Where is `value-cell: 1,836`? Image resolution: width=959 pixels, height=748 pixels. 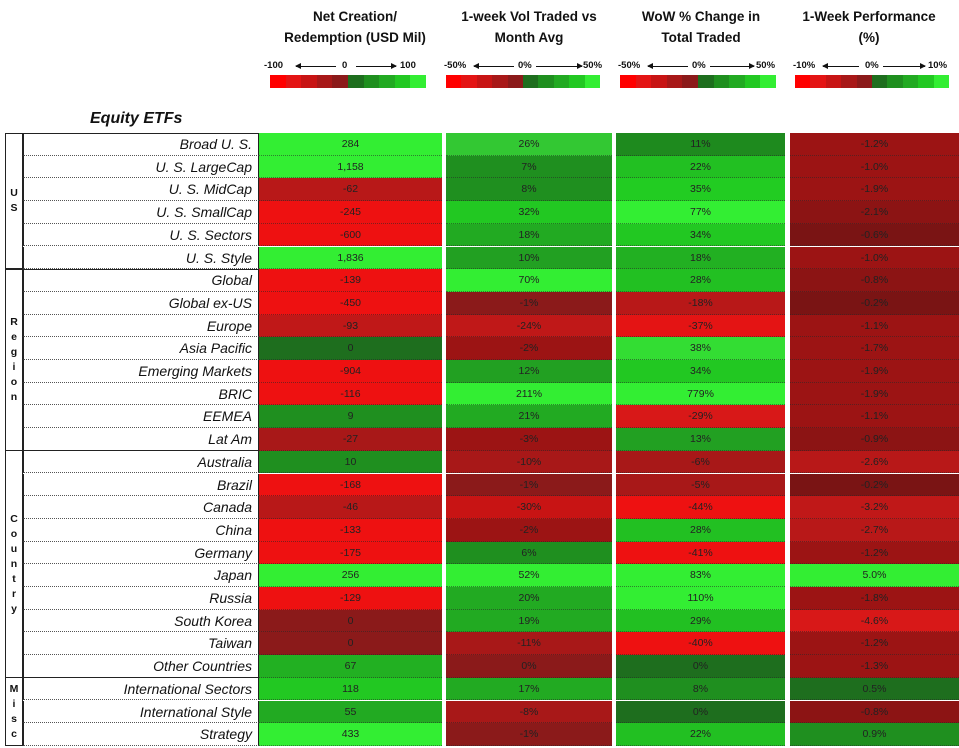 value-cell: 1,836 is located at coordinates (350, 258).